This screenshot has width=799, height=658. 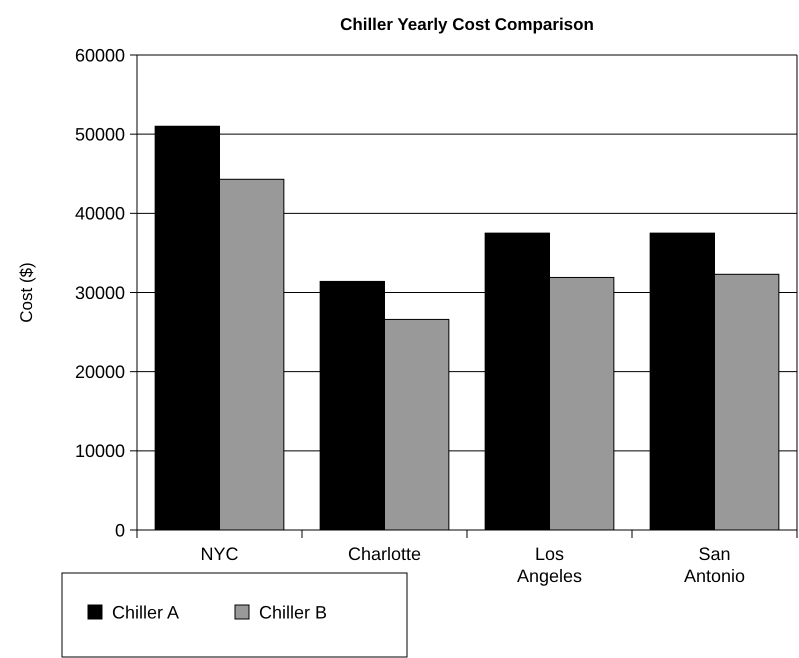 I want to click on legend-label: Chiller B, so click(x=293, y=612).